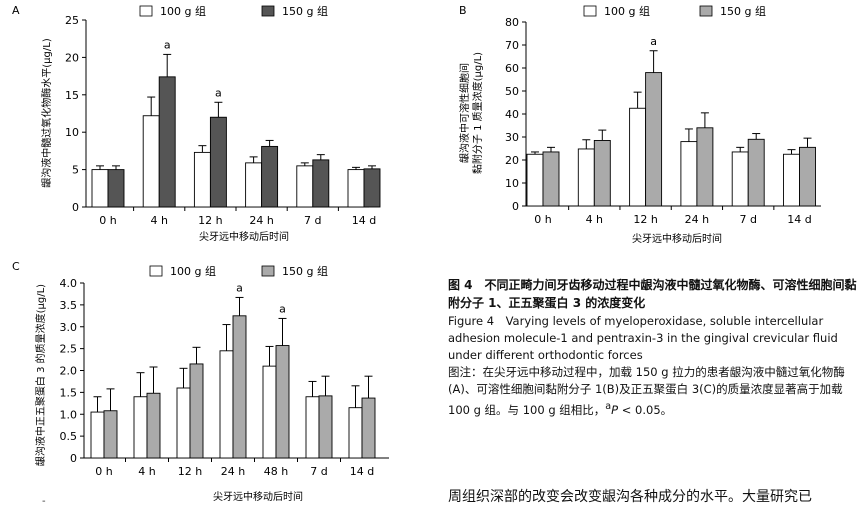  Describe the element at coordinates (512, 22) in the screenshot. I see `y-tick-label: 80` at that location.